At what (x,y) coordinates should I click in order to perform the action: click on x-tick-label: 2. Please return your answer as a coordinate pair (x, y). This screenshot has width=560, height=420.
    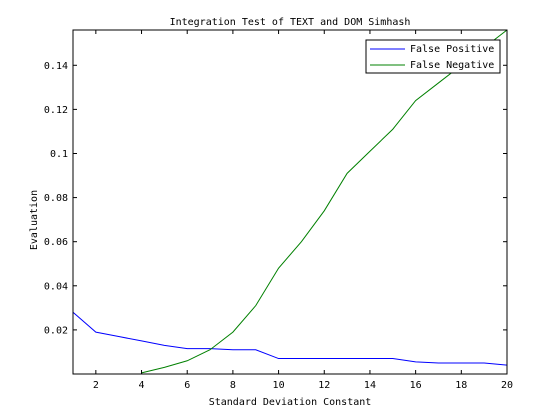
    Looking at the image, I should click on (96, 385).